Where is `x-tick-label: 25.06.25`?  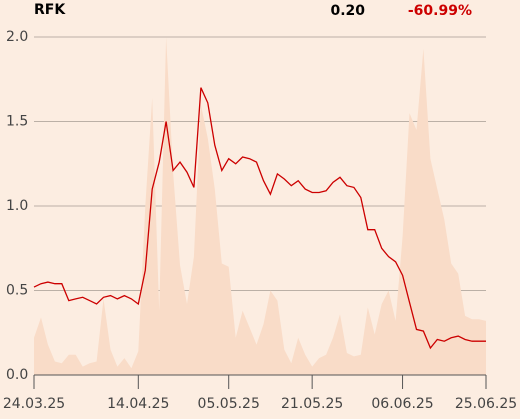
x-tick-label: 25.06.25 is located at coordinates (486, 404).